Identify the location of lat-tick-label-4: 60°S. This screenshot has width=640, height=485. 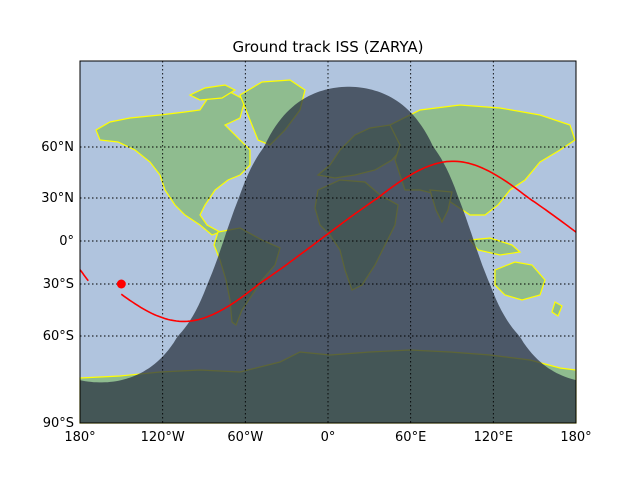
(58, 336).